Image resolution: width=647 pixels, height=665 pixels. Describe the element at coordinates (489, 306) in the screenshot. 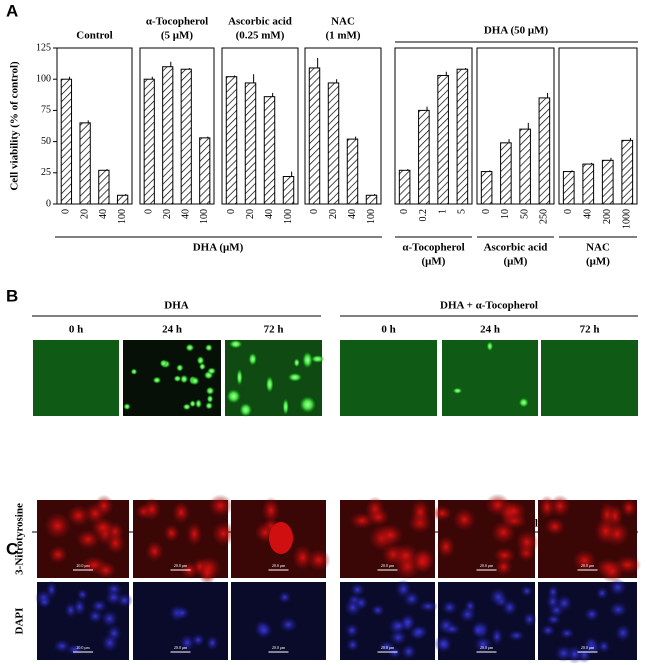

I see `group-title: DHA + α-Tocopherol` at that location.